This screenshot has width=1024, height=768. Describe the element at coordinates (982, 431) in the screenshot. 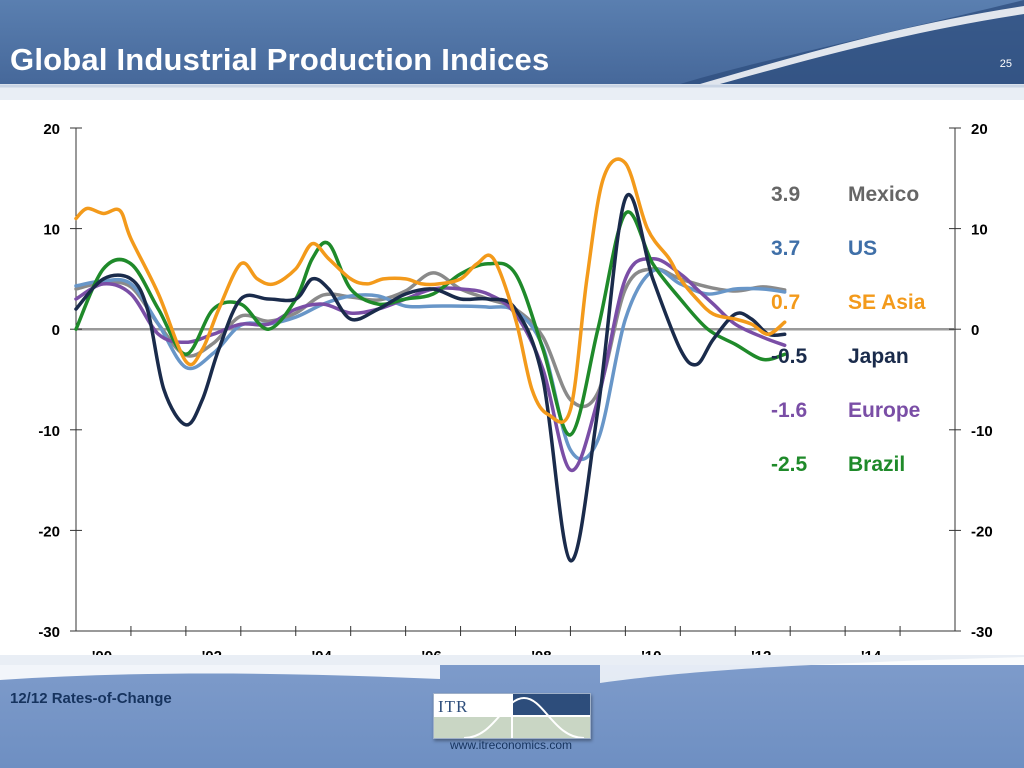

I see `y-tick-label-right: -10` at that location.